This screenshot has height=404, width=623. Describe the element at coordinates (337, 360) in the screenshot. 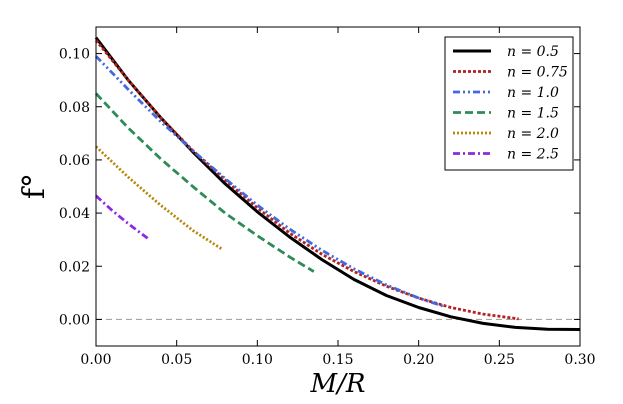

I see `x-tick-label: 0.15` at that location.